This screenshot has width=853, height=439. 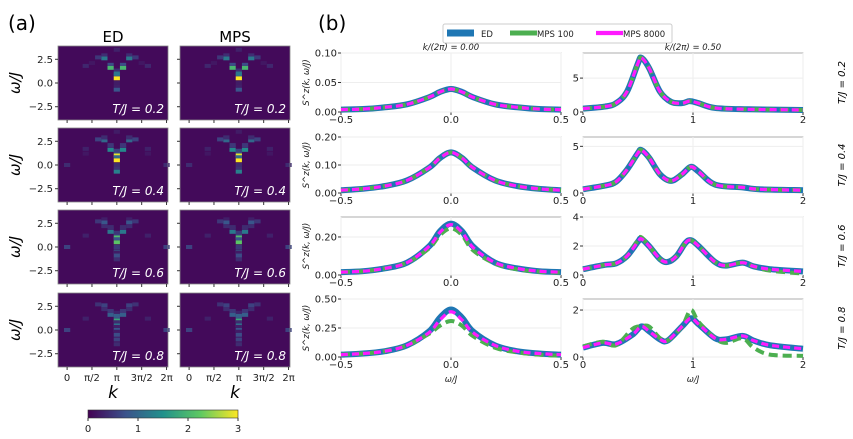 I want to click on y-tick-label: −2.5, so click(x=41, y=189).